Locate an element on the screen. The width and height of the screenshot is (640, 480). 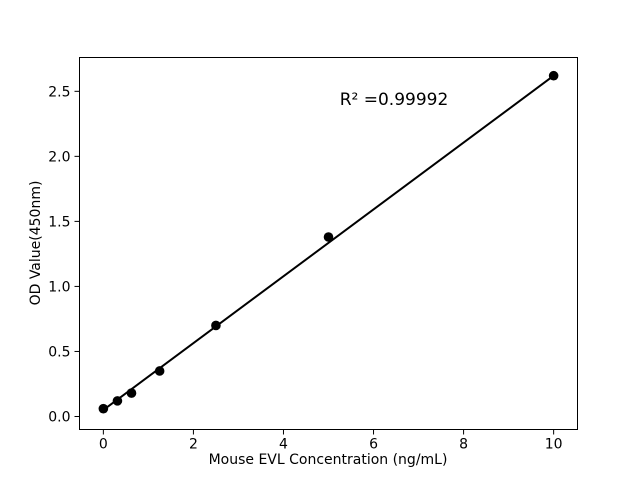
y-tick-label: 1.5 is located at coordinates (59, 222).